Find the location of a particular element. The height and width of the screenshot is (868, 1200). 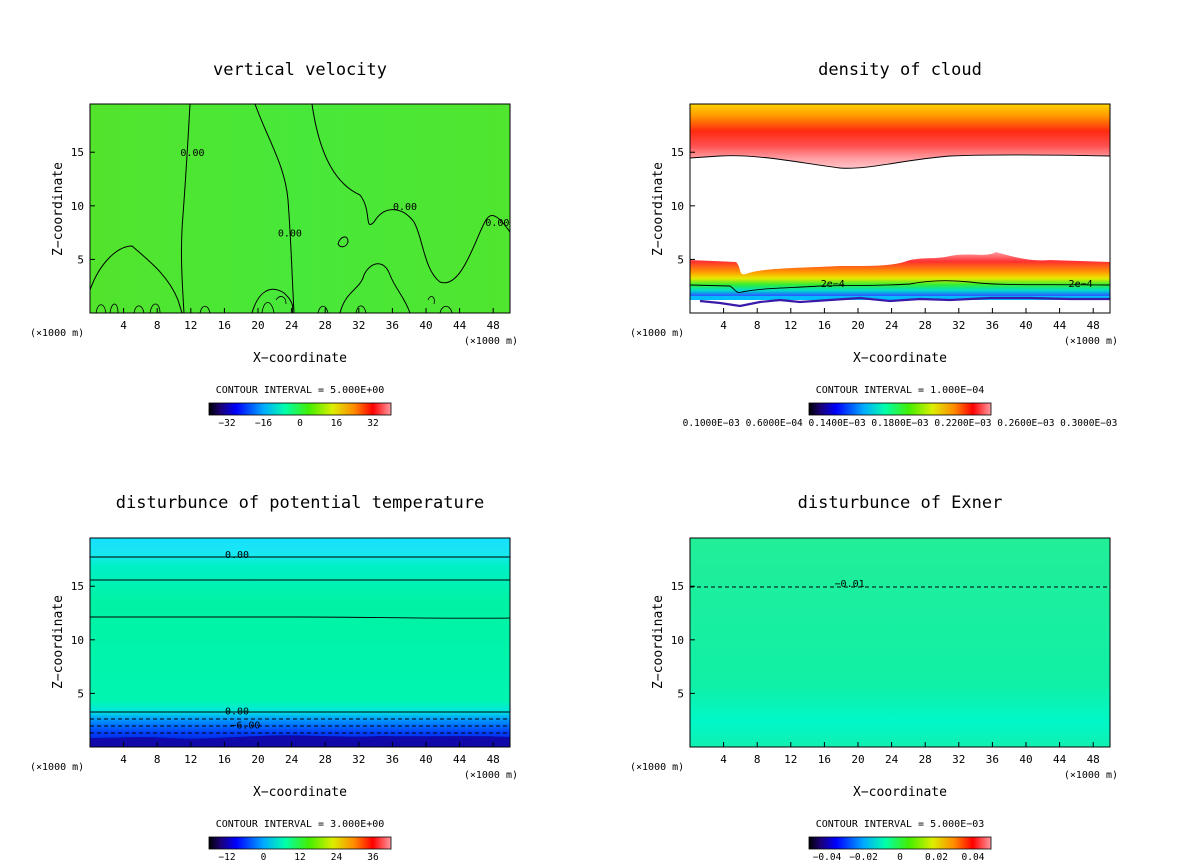

contour-interval: CONTOUR INTERVAL = 5.000E+00 is located at coordinates (300, 390).